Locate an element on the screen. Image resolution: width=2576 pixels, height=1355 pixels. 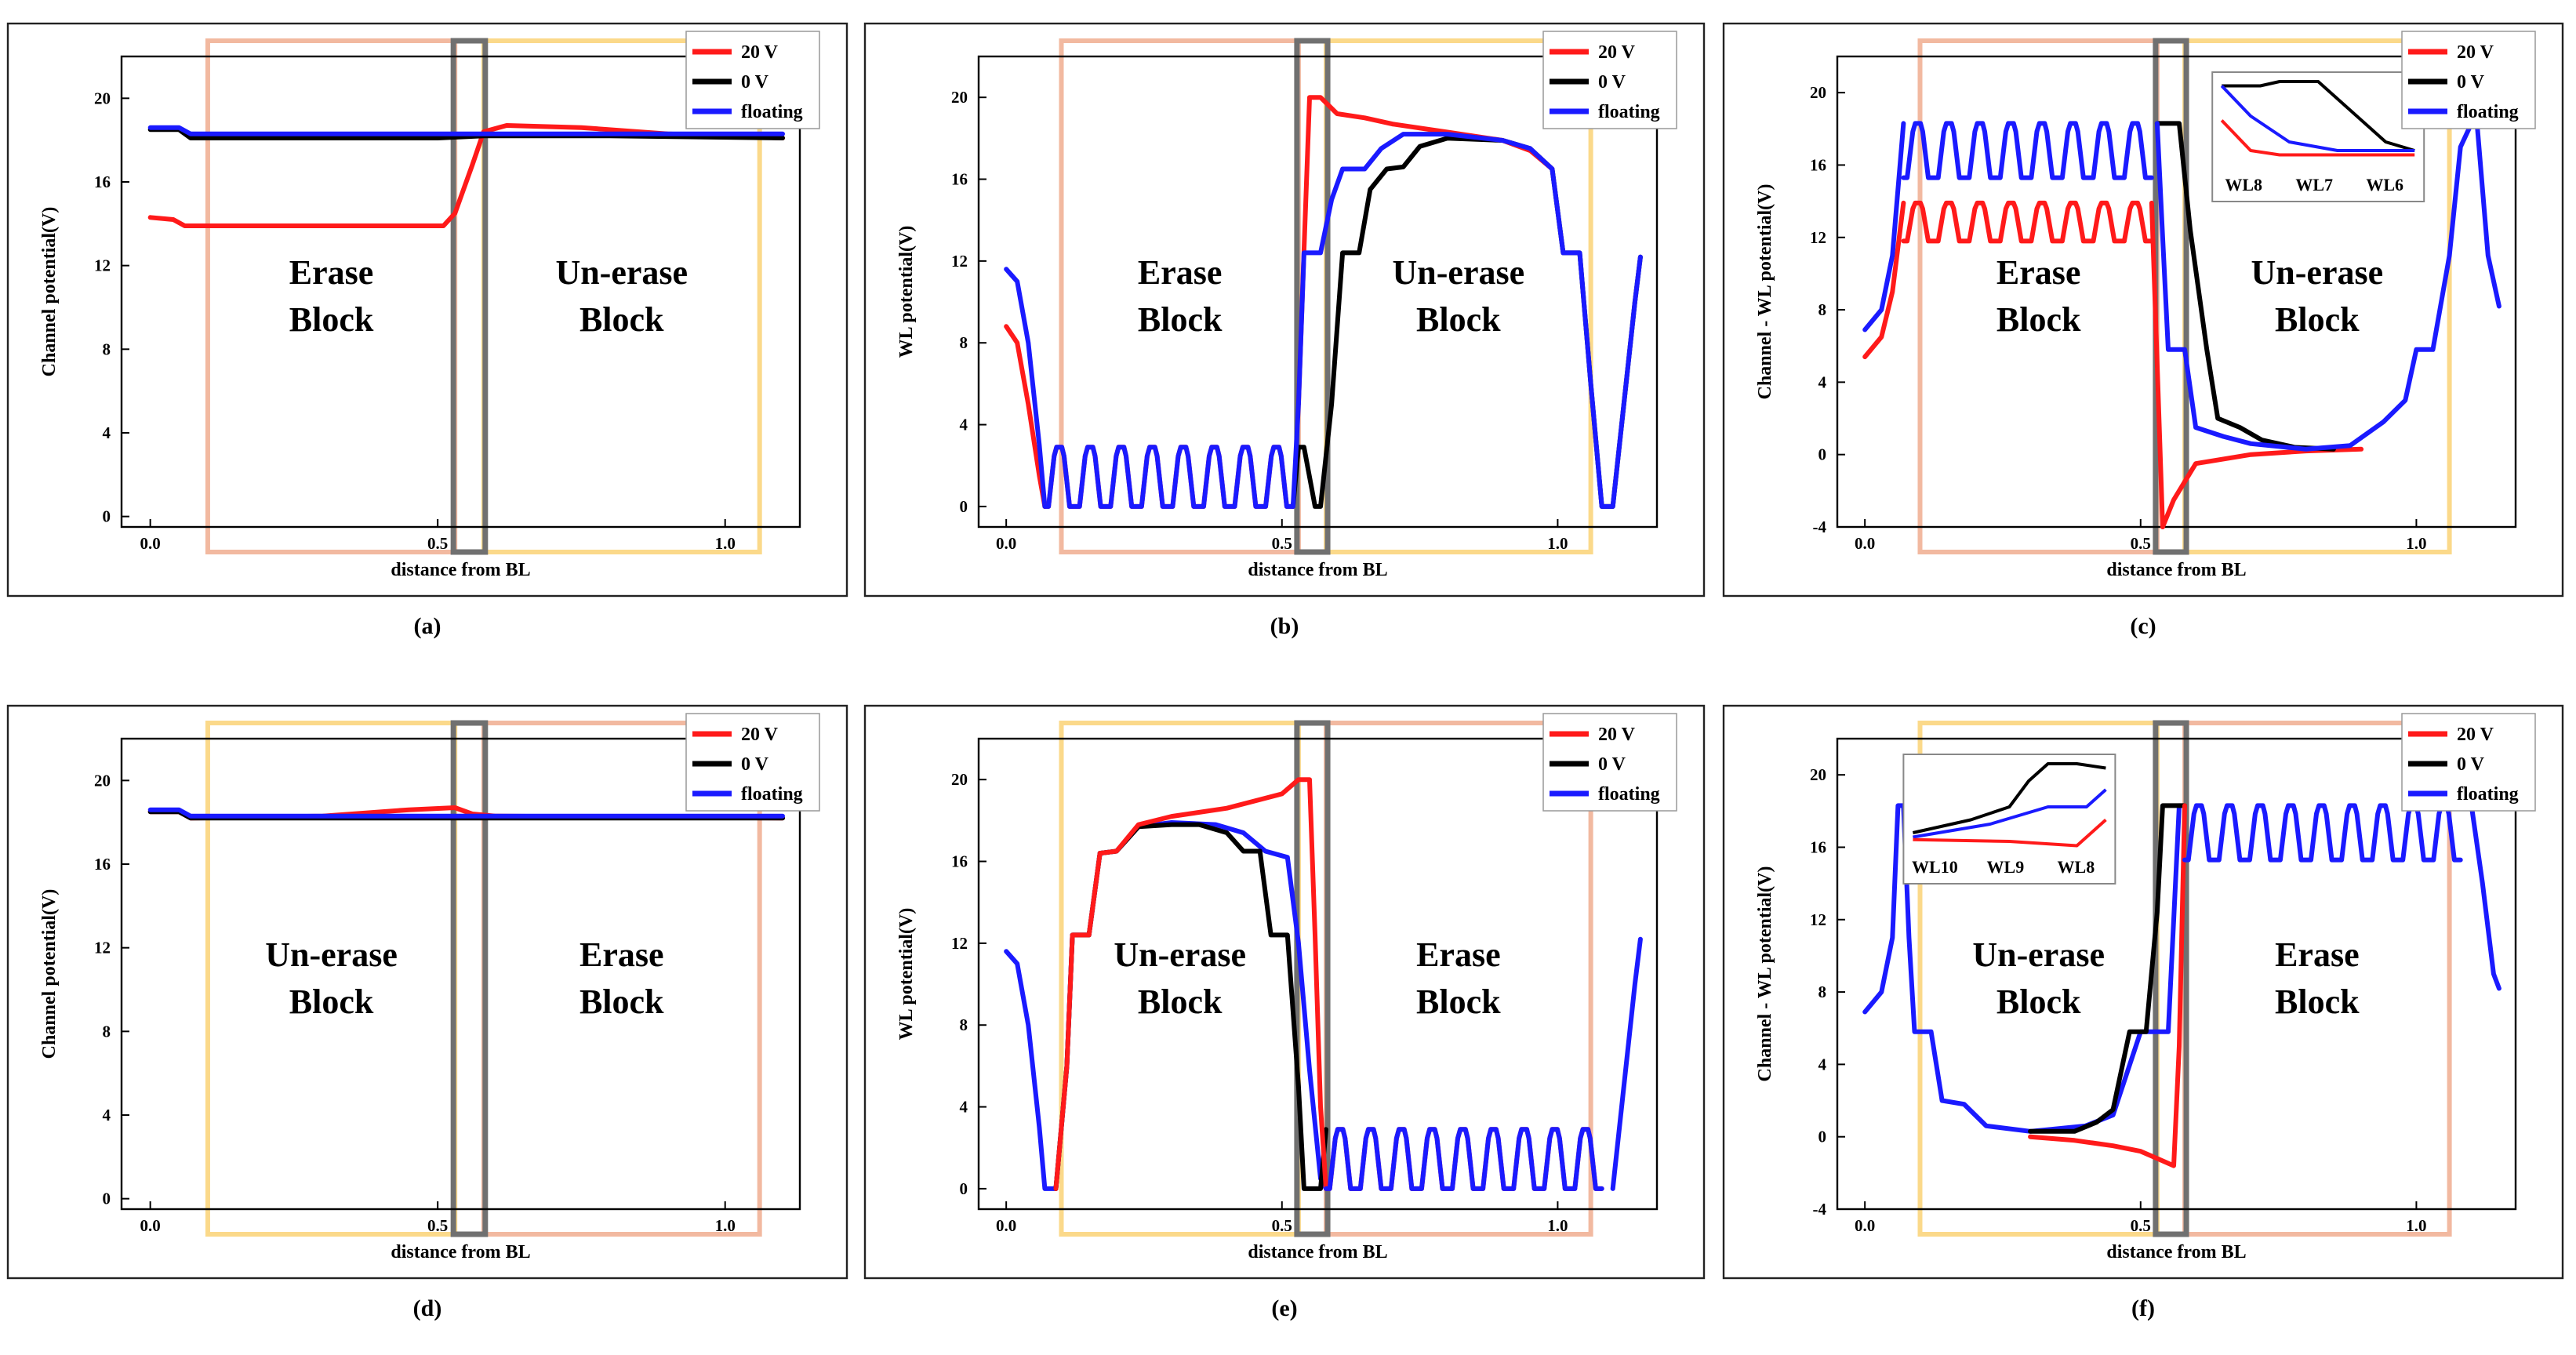
series-group is located at coordinates (2182, 985).